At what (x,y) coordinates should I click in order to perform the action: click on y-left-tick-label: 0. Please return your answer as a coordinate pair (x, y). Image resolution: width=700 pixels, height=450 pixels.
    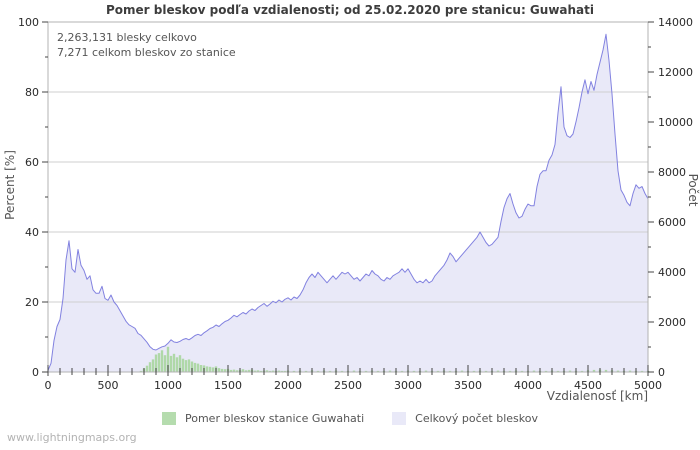
    Looking at the image, I should click on (35, 372).